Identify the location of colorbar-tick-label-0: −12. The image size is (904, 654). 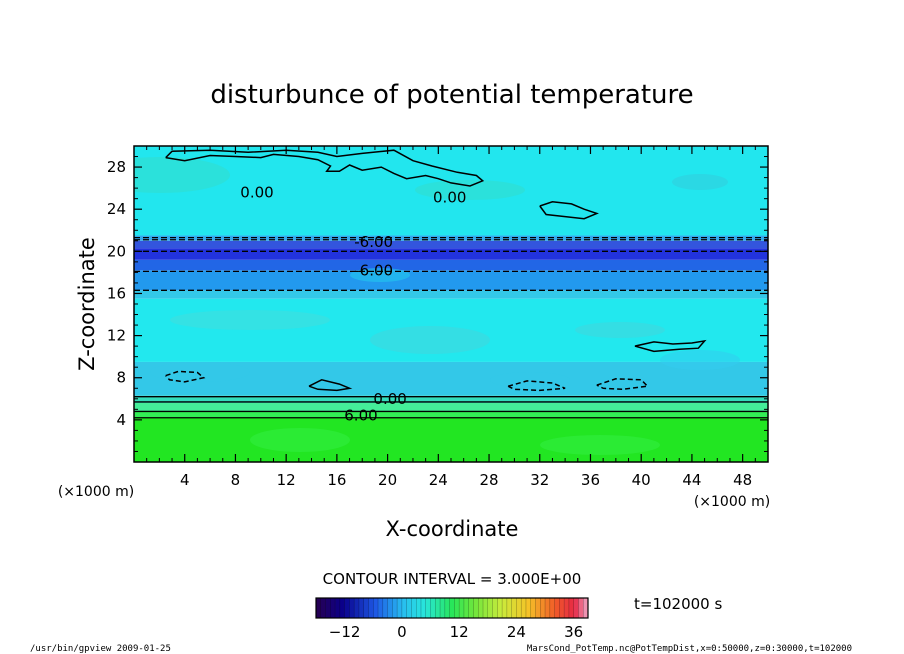
(345, 632).